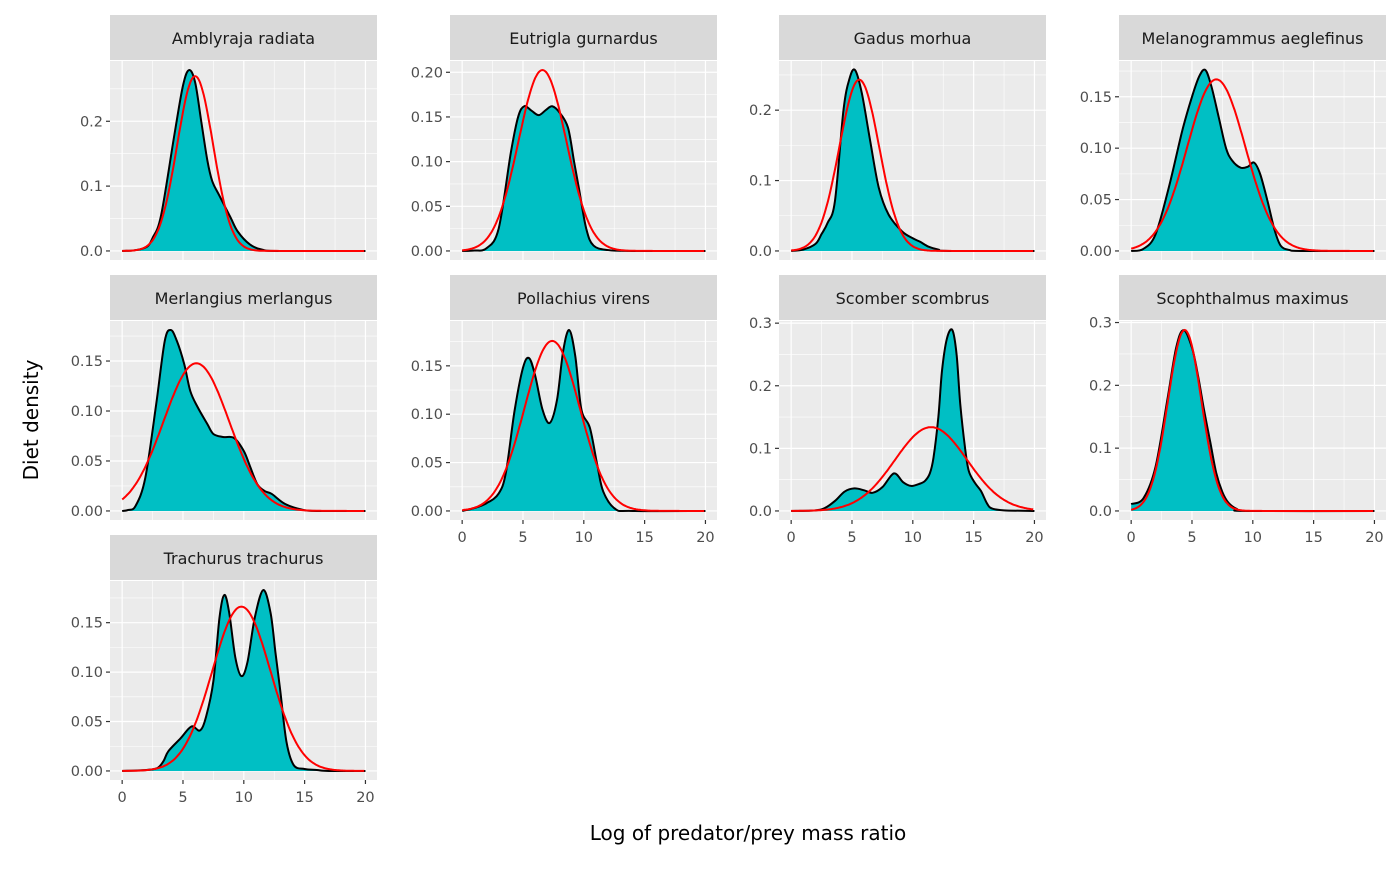 This screenshot has width=1400, height=869. What do you see at coordinates (748, 833) in the screenshot?
I see `x-axis-title: Log of predator/prey mass ratio` at bounding box center [748, 833].